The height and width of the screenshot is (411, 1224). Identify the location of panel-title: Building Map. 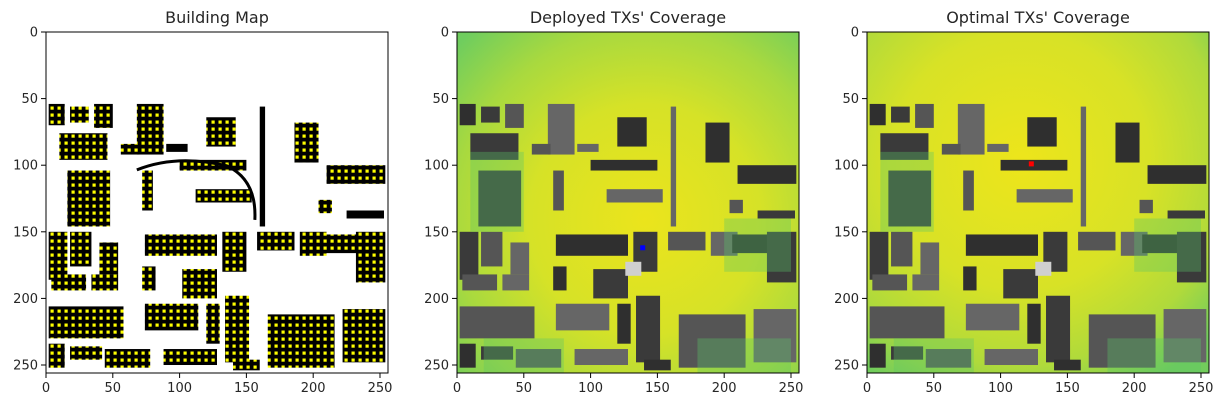
(217, 17).